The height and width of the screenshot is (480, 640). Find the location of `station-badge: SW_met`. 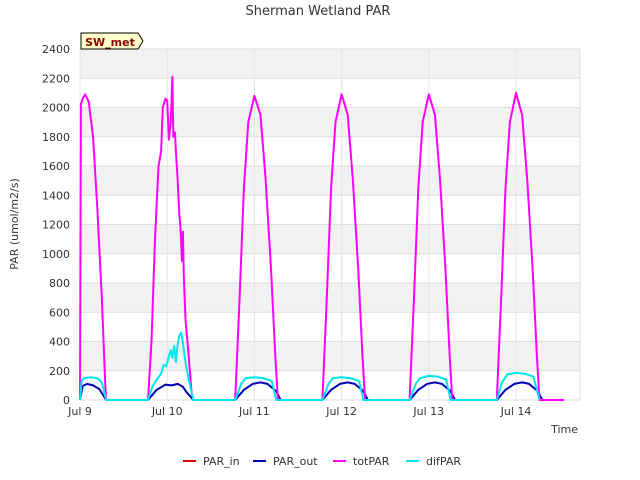

station-badge: SW_met is located at coordinates (112, 41).